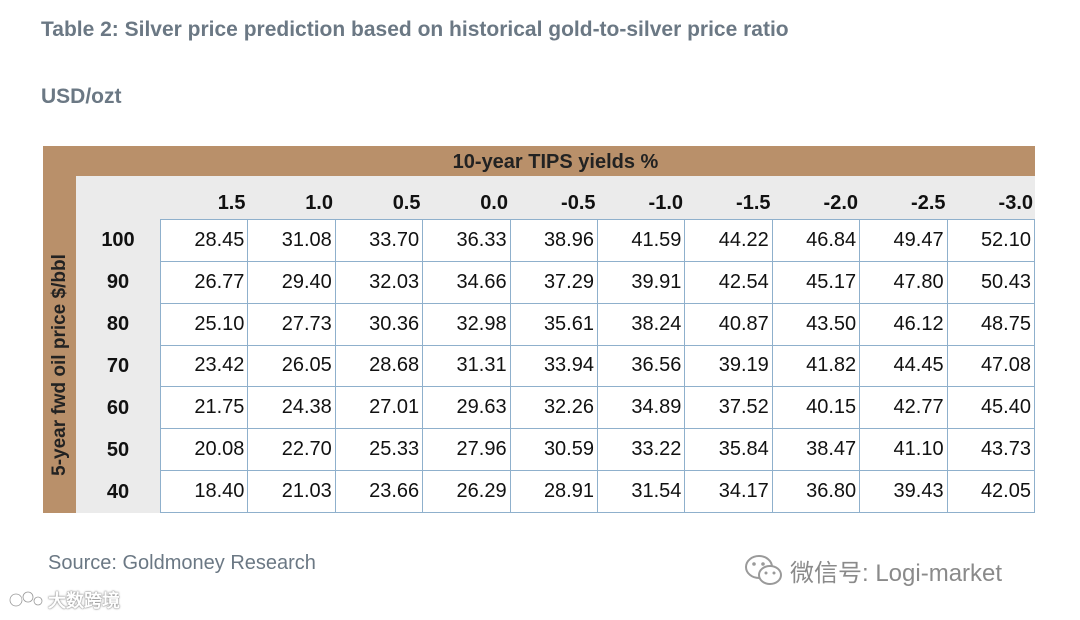 Image resolution: width=1080 pixels, height=620 pixels. What do you see at coordinates (205, 450) in the screenshot?
I see `table-cell: 20.08` at bounding box center [205, 450].